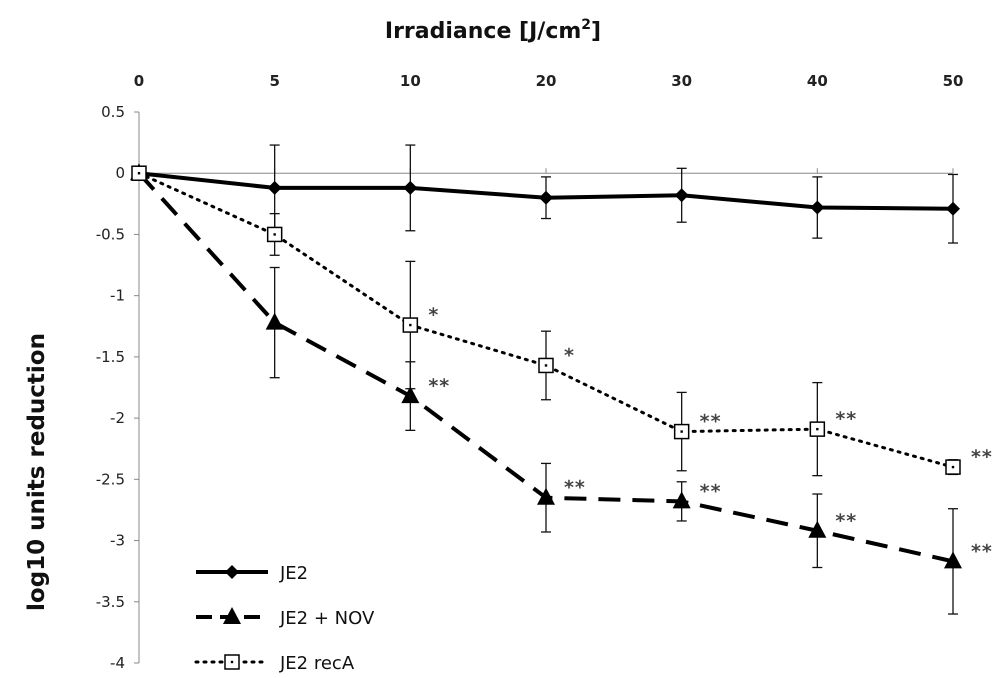  What do you see at coordinates (953, 81) in the screenshot?
I see `x-tick-label: 50` at bounding box center [953, 81].